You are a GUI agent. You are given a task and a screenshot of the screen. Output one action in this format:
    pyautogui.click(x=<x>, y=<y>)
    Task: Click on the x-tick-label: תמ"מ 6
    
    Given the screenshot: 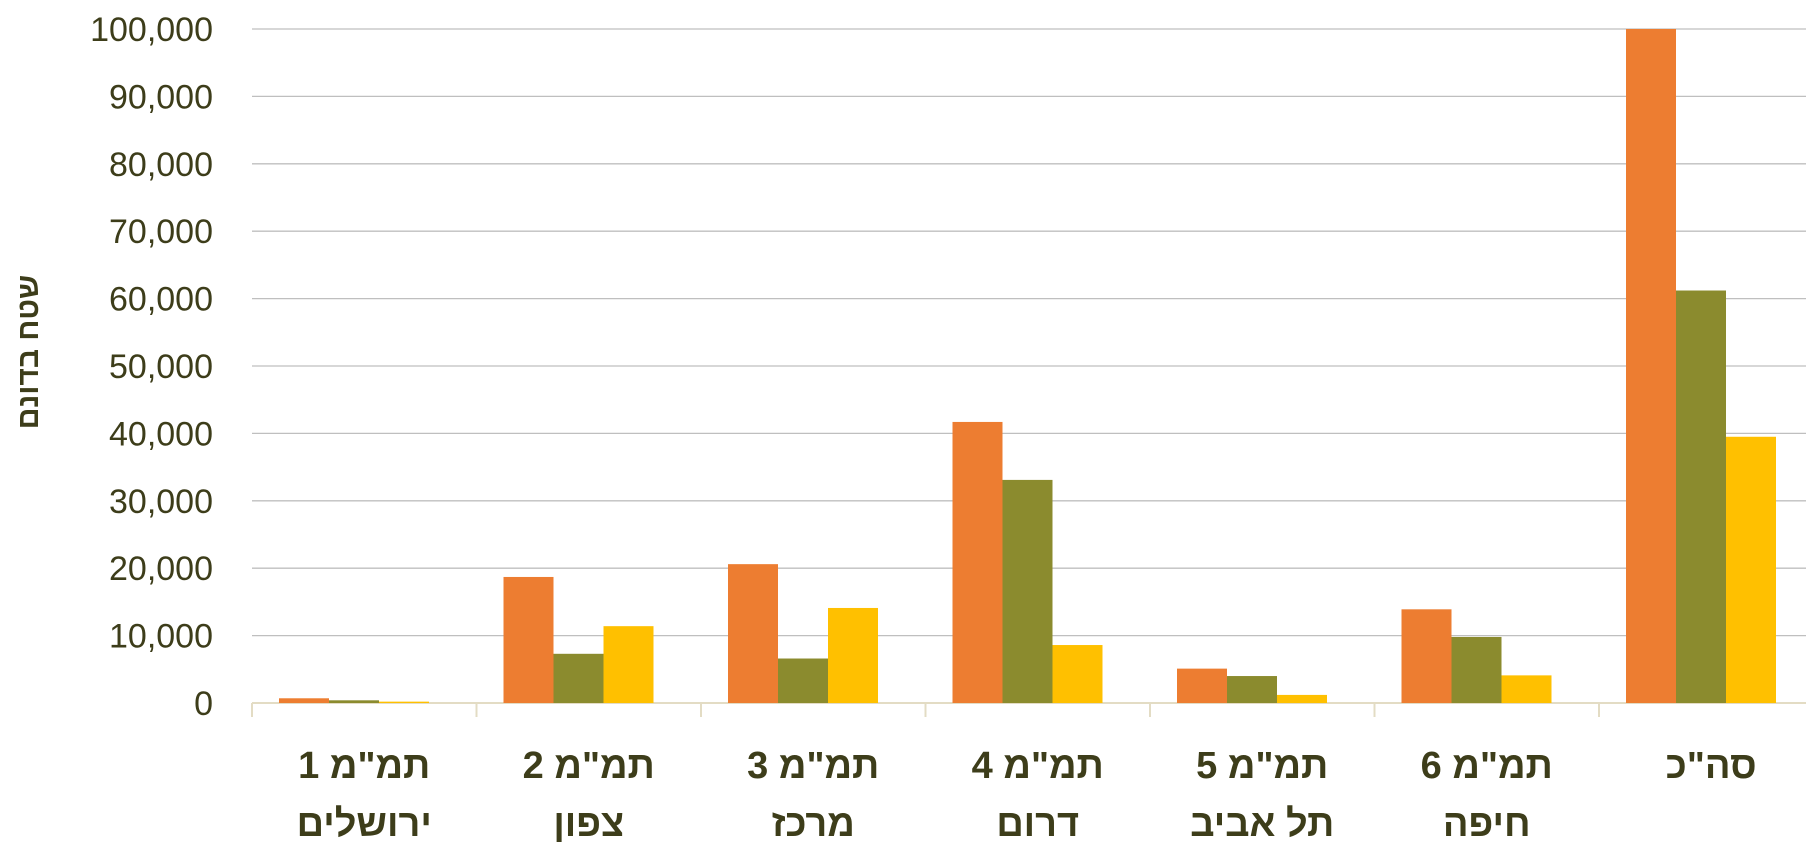 What is the action you would take?
    pyautogui.click(x=1487, y=766)
    